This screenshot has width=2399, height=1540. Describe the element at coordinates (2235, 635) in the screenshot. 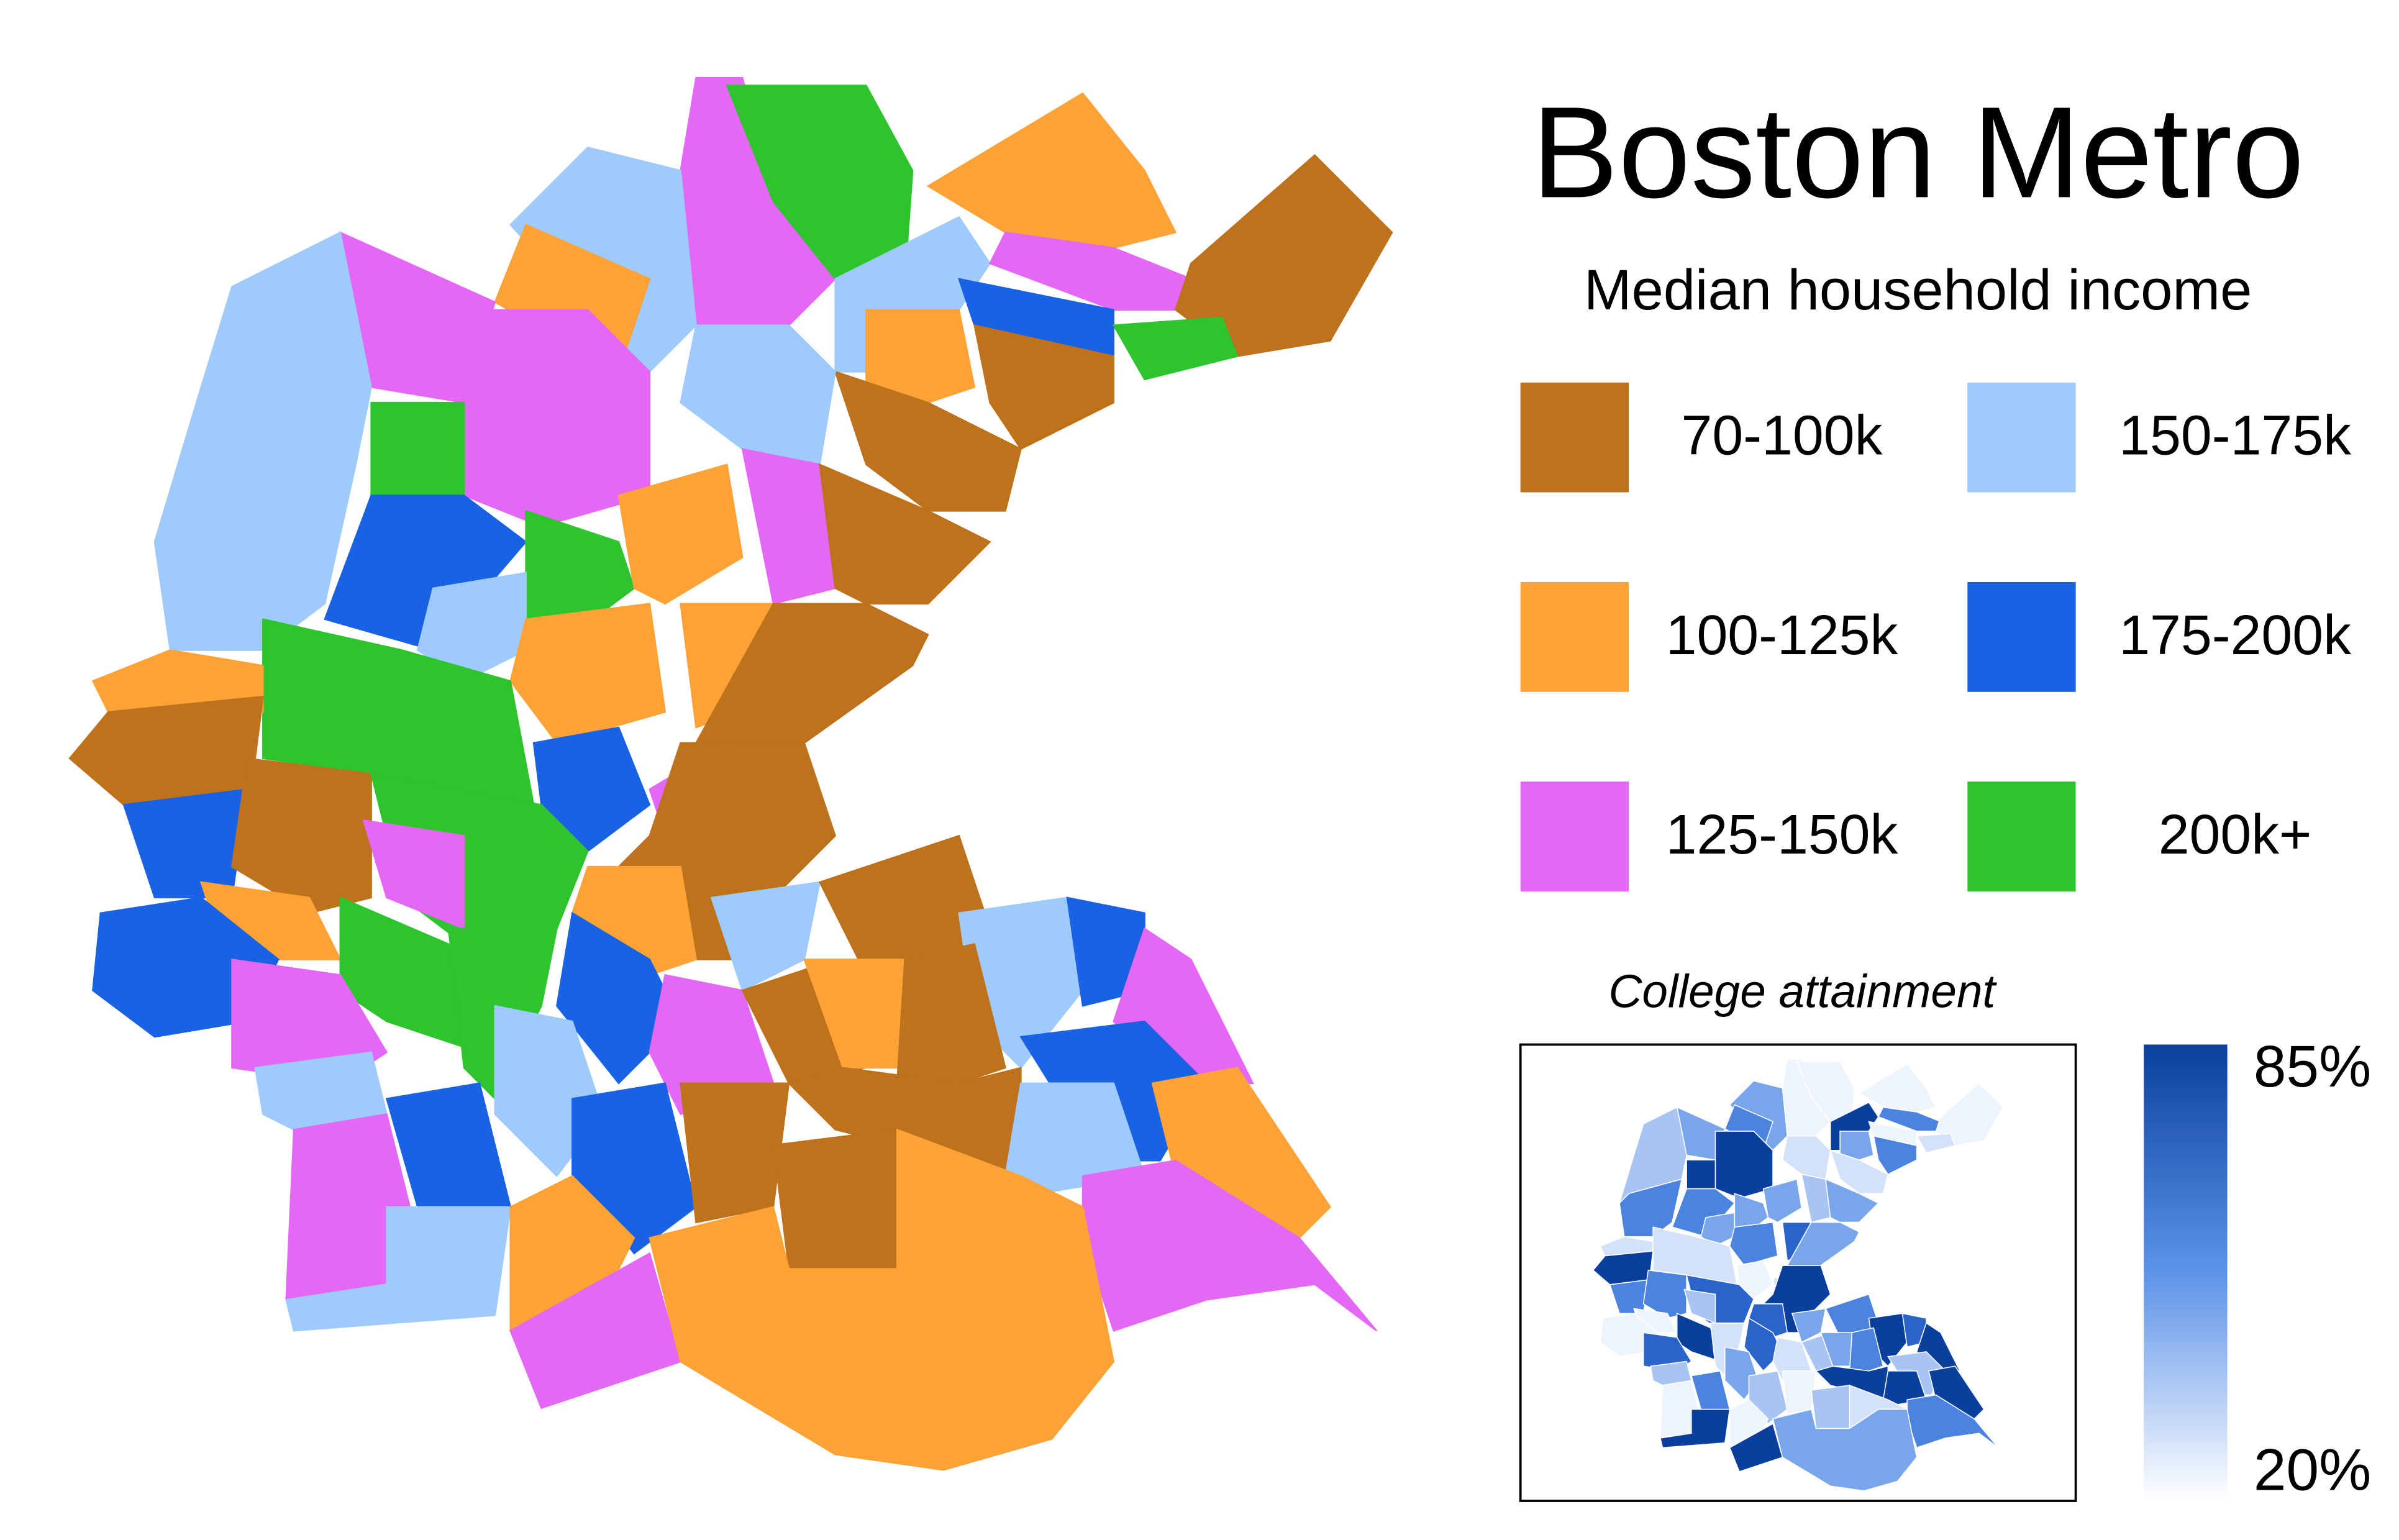

I see `legend-label: 175-200k` at that location.